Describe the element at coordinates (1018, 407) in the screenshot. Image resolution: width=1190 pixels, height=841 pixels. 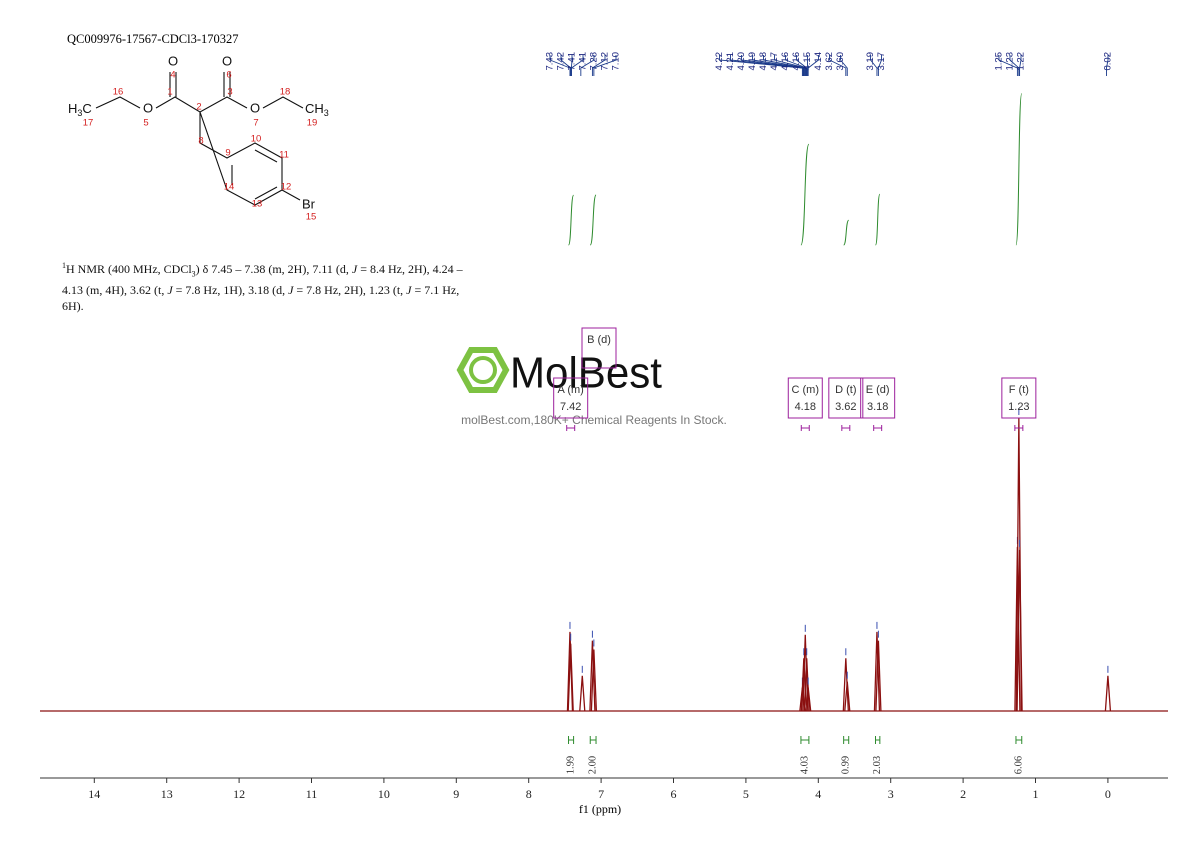
I see `multiplet-shift: 1.23` at that location.